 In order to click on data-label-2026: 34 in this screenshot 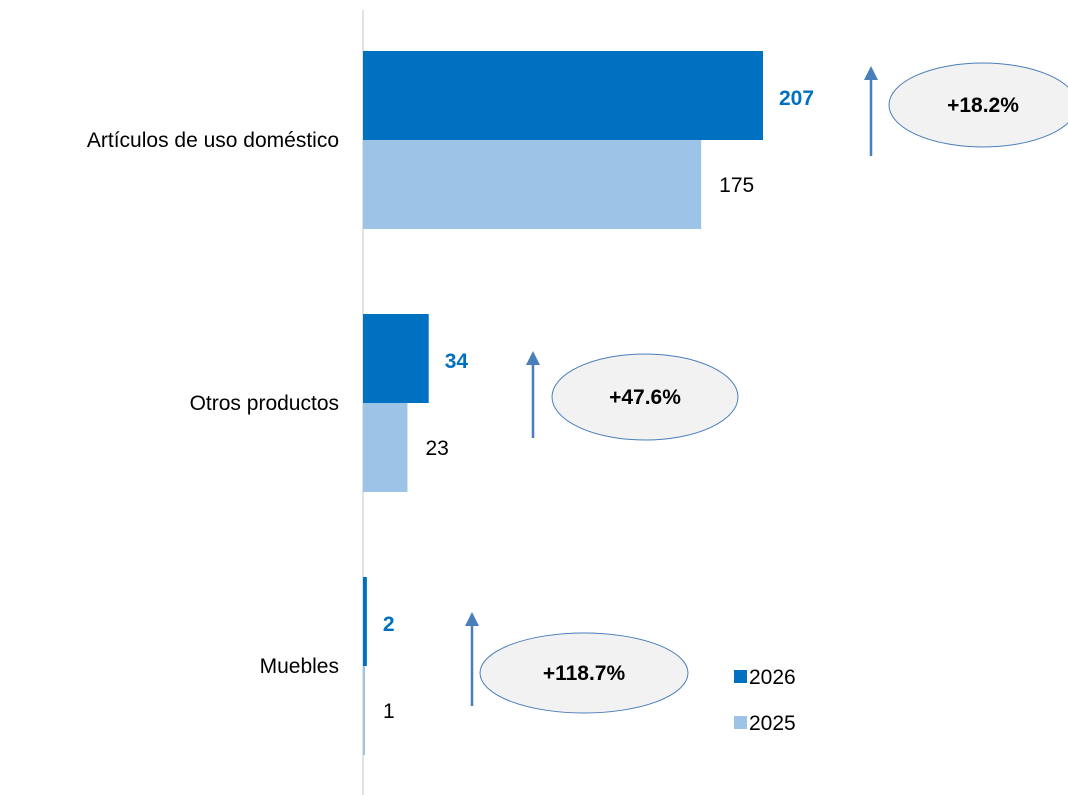, I will do `click(457, 361)`.